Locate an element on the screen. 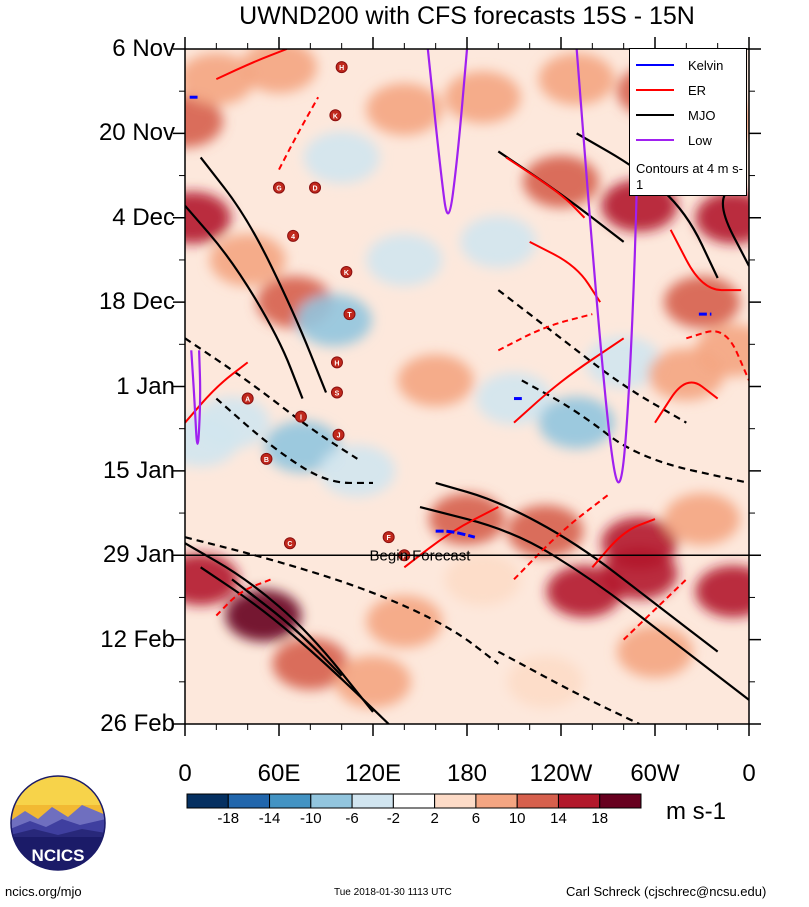 This screenshot has height=907, width=809. x-tick-label: 120W is located at coordinates (561, 773).